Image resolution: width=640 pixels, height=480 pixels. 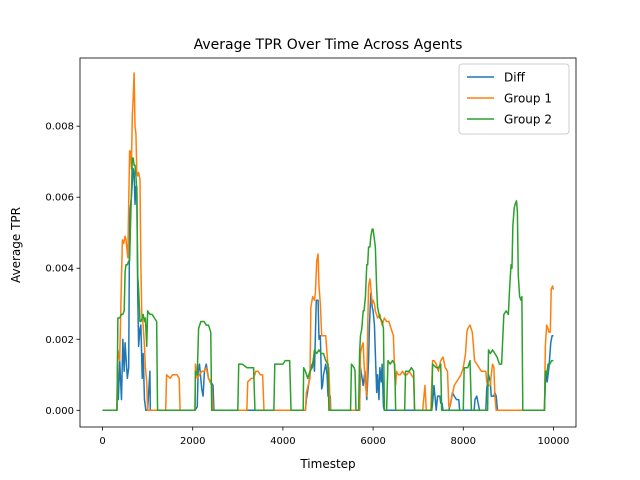 I want to click on y-tick-label: 0.002, so click(x=59, y=340).